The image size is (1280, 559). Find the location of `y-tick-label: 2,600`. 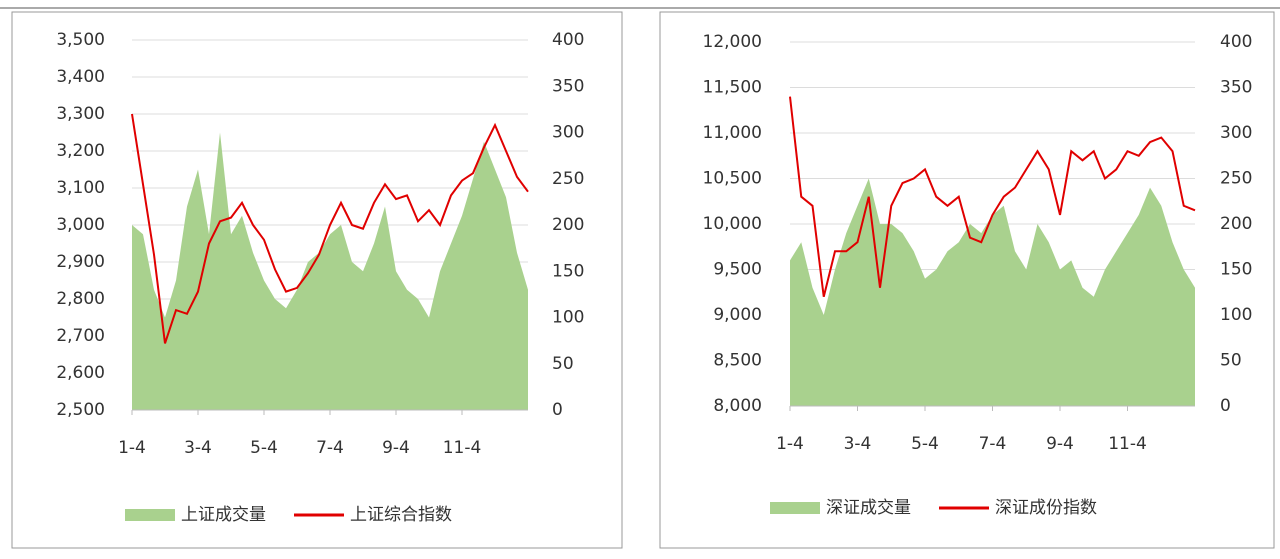

y-tick-label: 2,600 is located at coordinates (80, 373).